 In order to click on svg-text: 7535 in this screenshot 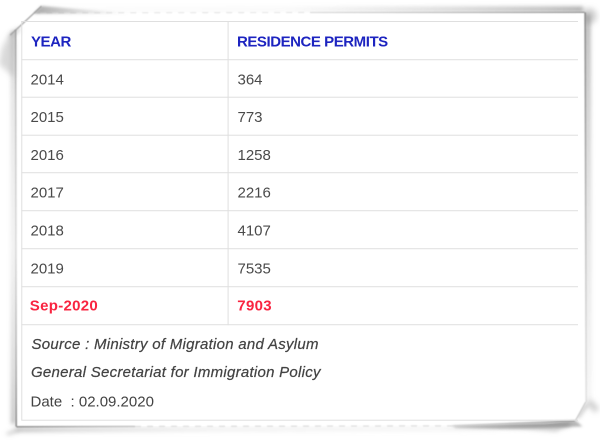, I will do `click(254, 269)`.